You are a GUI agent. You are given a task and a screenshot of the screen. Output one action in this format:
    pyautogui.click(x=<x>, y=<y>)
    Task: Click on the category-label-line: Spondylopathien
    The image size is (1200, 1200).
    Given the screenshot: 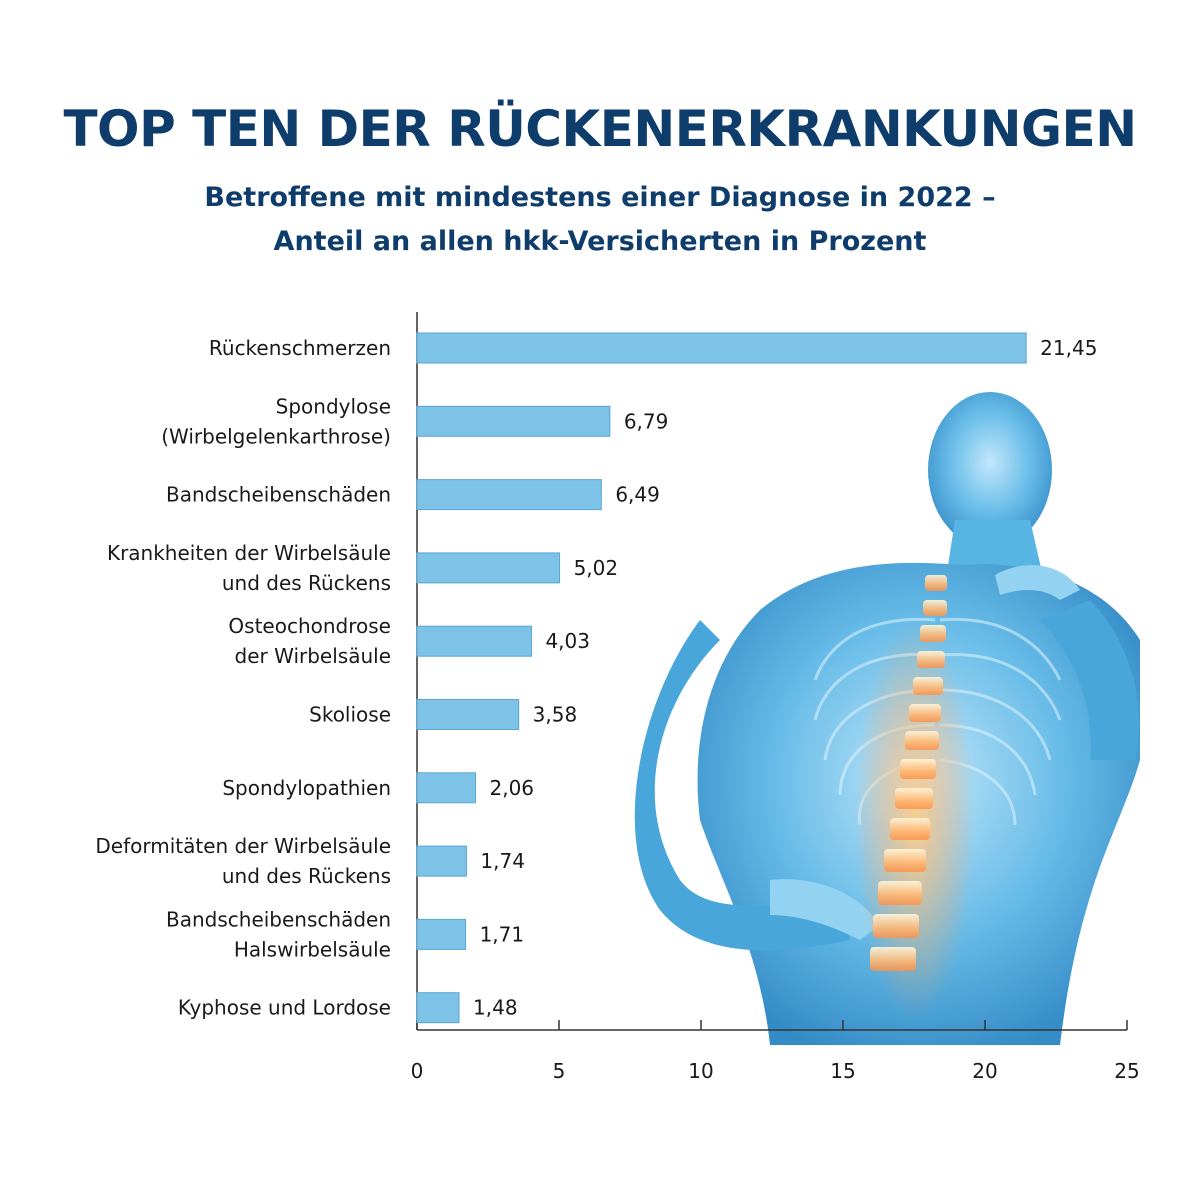 What is the action you would take?
    pyautogui.click(x=306, y=788)
    